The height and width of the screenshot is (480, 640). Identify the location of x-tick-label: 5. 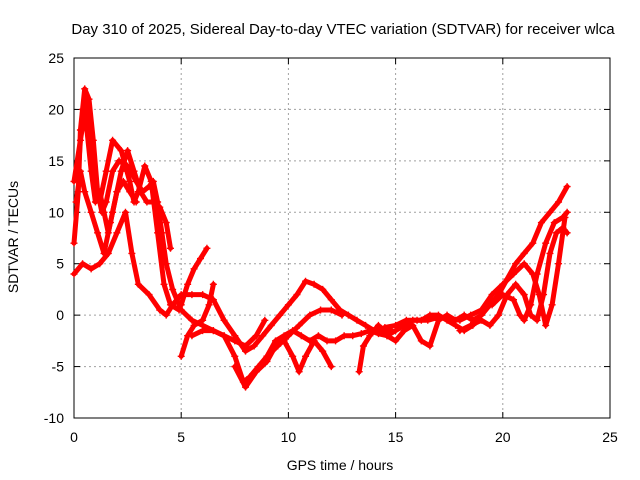
(181, 437).